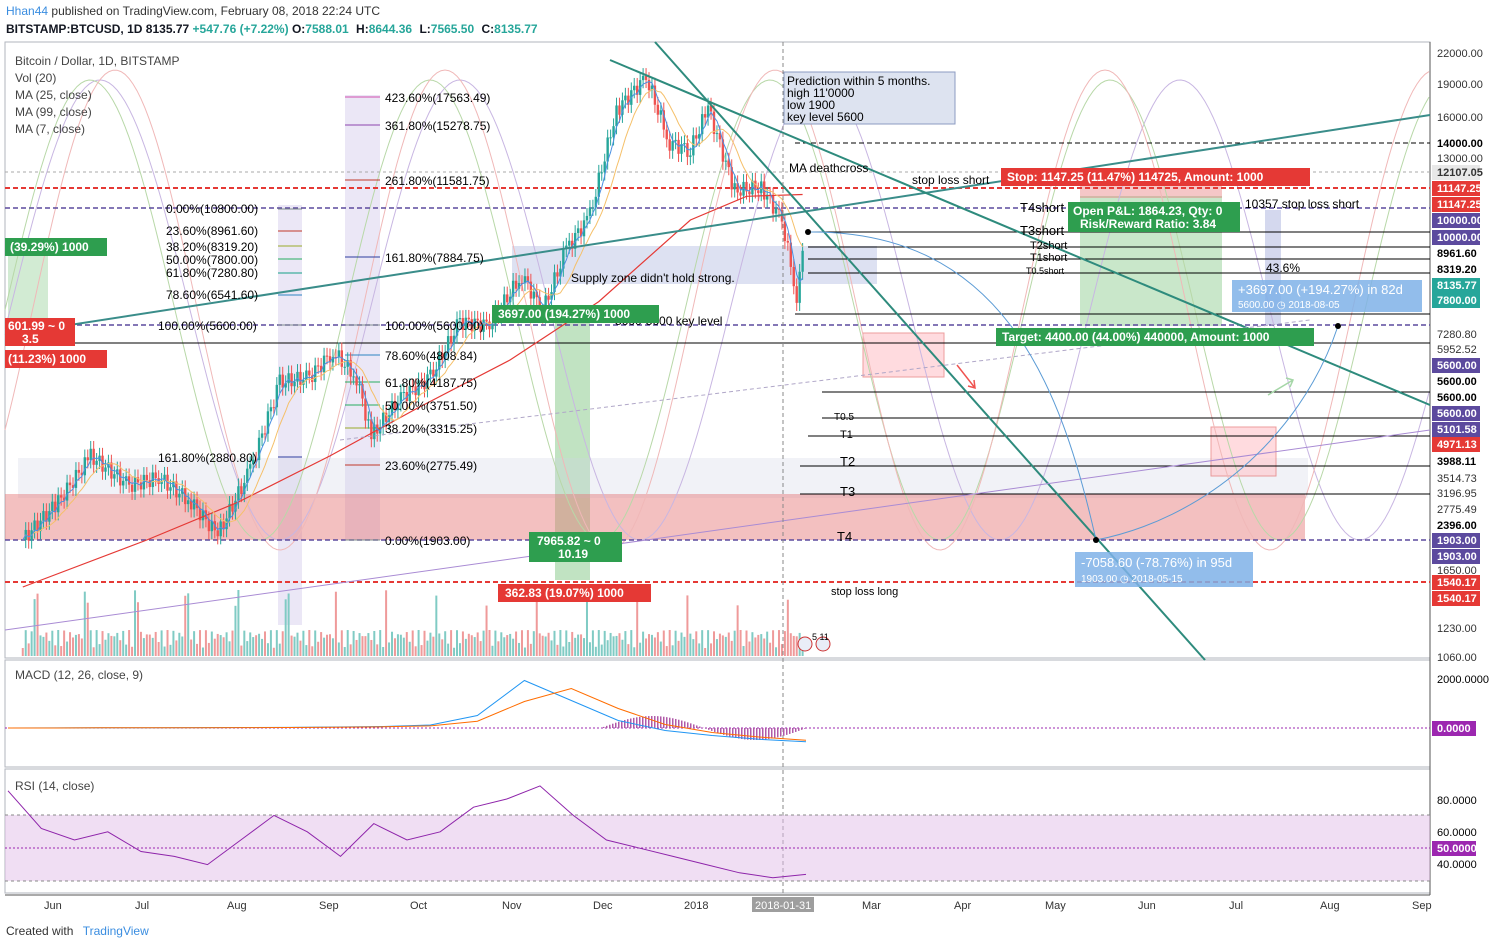 Image resolution: width=1500 pixels, height=950 pixels. I want to click on fib-left-7: 161.80%(2880.80), so click(207, 458).